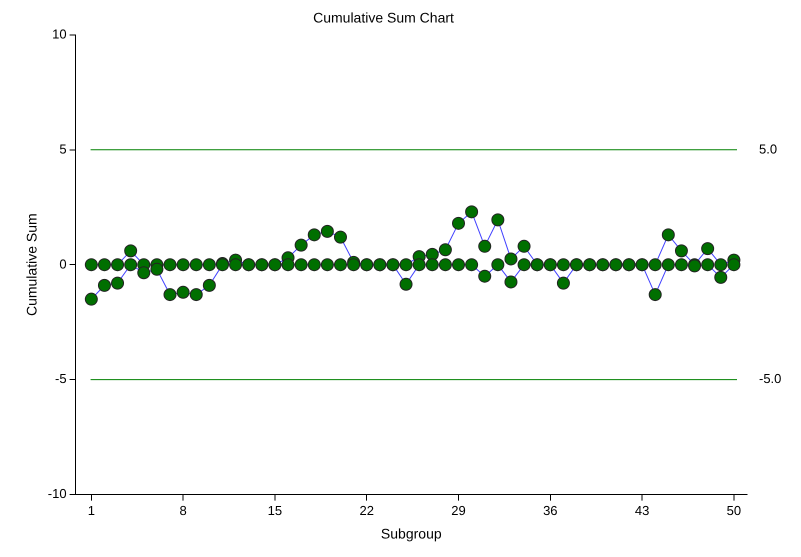  What do you see at coordinates (642, 510) in the screenshot?
I see `x-tick-label: 43` at bounding box center [642, 510].